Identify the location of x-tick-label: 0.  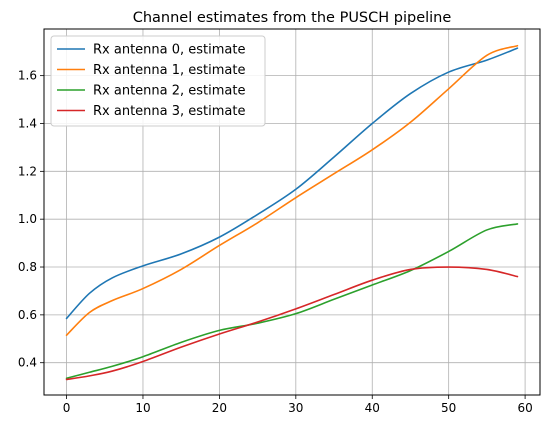
(67, 408).